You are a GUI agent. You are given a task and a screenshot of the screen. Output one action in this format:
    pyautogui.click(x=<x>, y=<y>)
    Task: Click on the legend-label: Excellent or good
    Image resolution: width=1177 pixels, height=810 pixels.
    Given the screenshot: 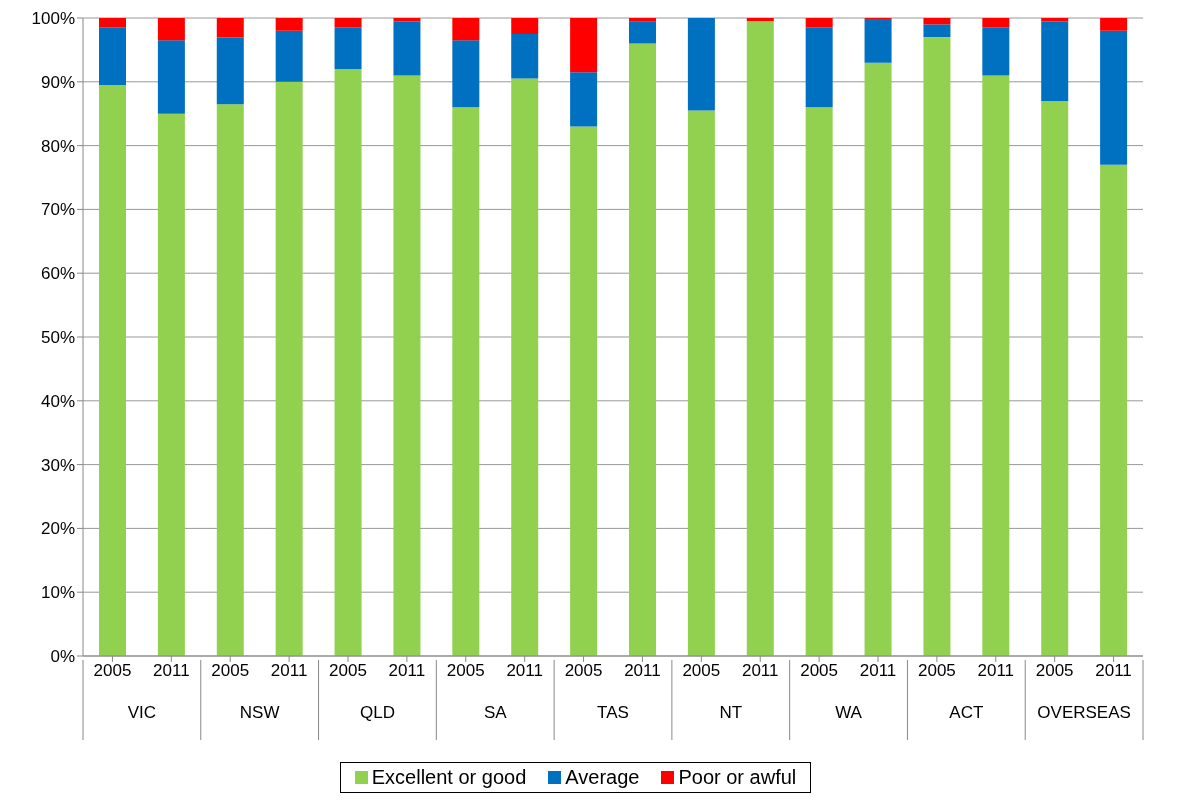 What is the action you would take?
    pyautogui.click(x=448, y=777)
    